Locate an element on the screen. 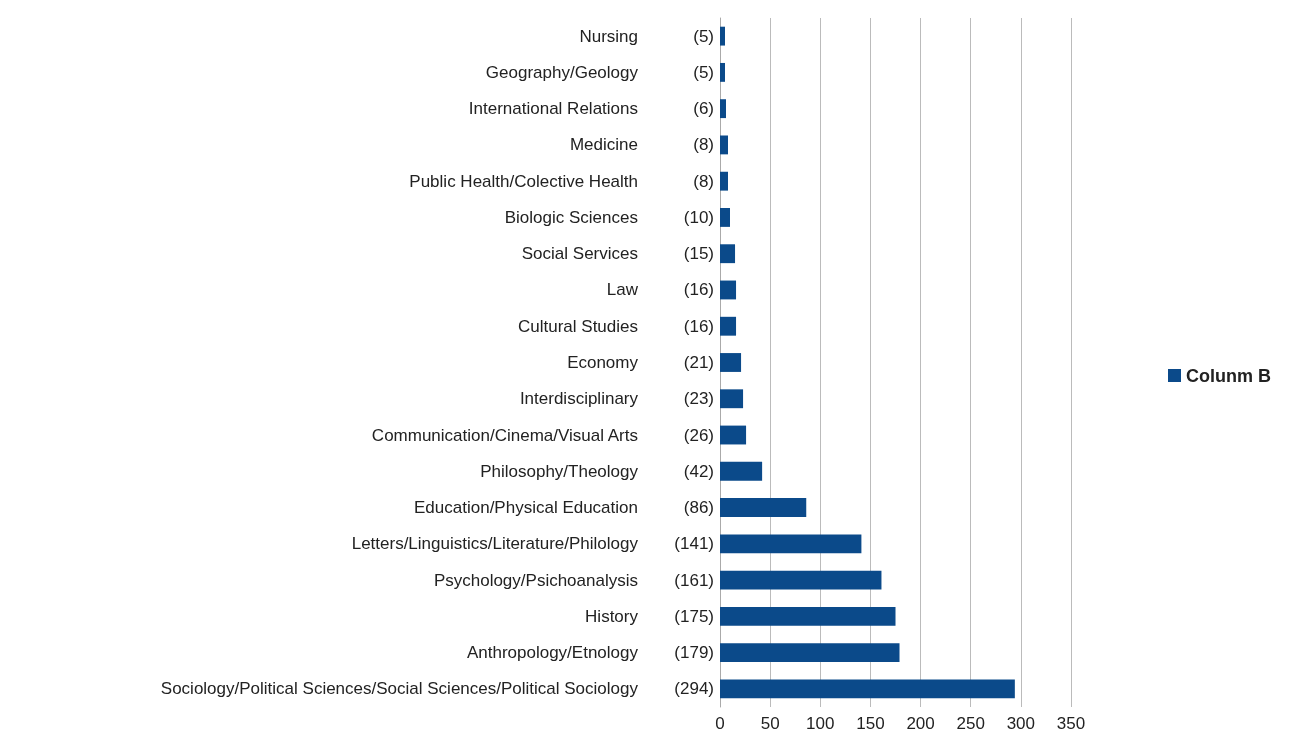  y-tick-label: Anthropology/Etnology is located at coordinates (552, 653).